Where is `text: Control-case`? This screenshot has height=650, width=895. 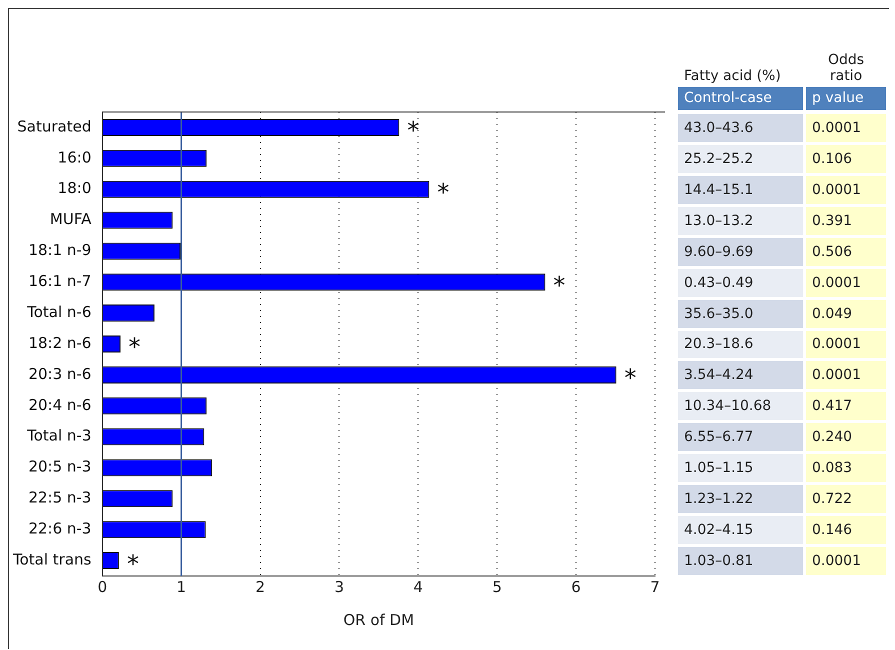
text: Control-case is located at coordinates (740, 98).